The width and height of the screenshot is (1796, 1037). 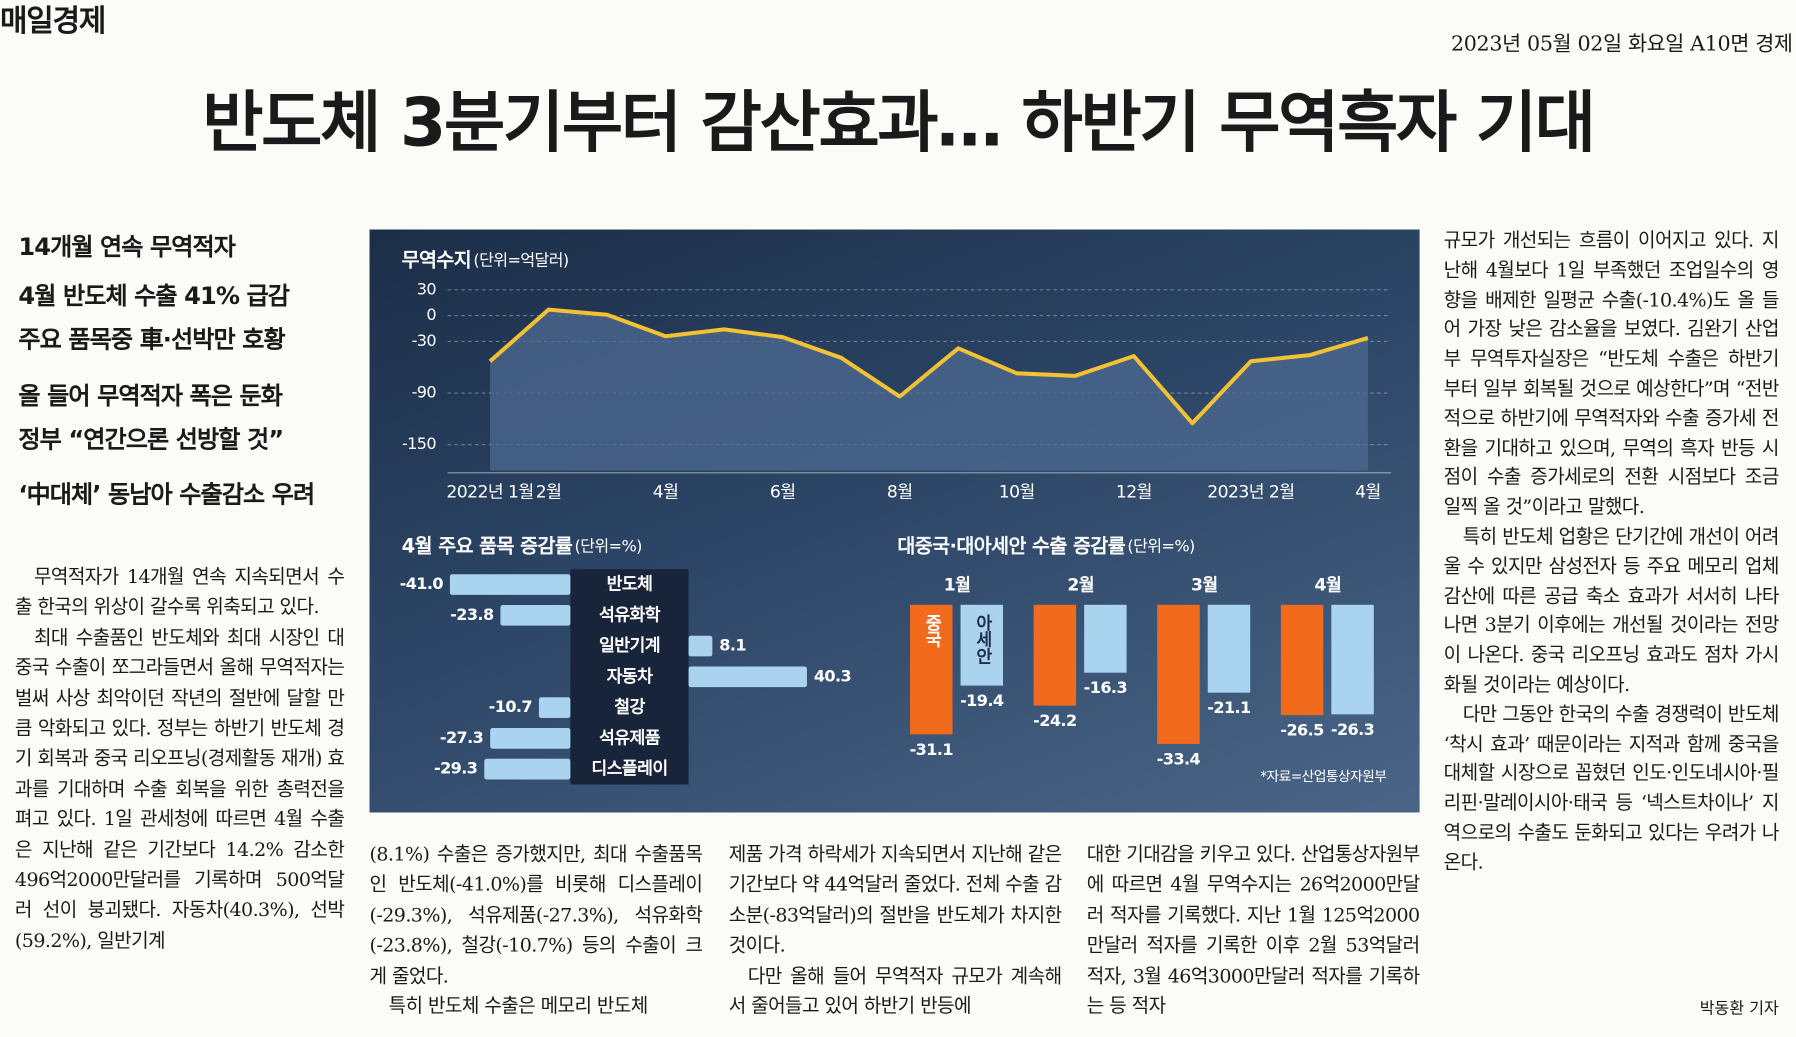 I want to click on y-tick-label: -150, so click(x=419, y=443).